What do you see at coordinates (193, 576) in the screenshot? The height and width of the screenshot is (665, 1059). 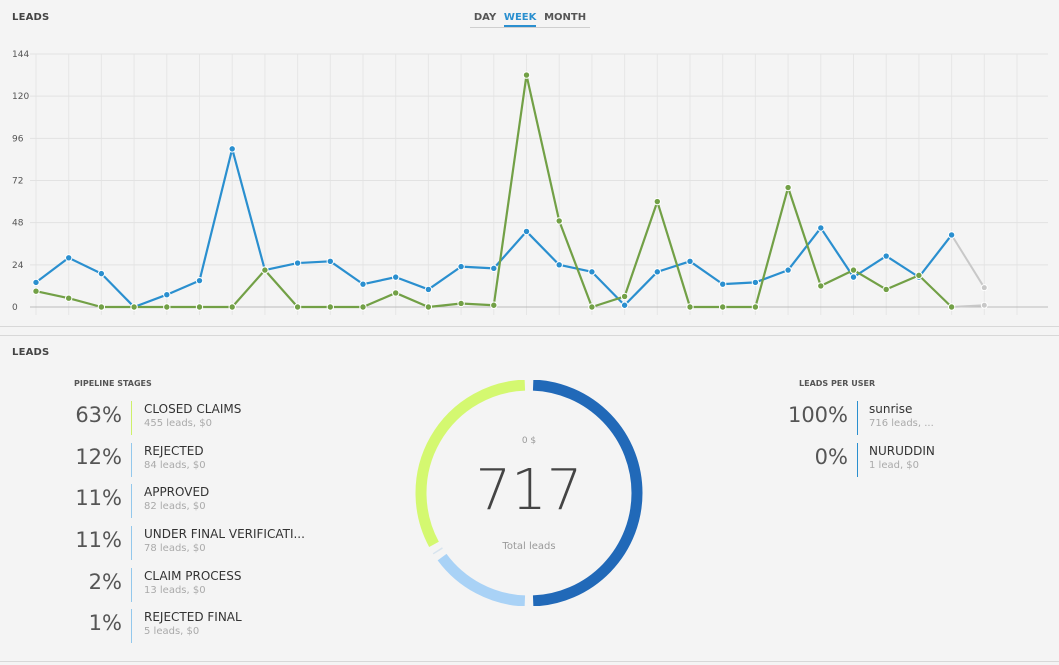 I see `stage-name: CLAIM PROCESS` at bounding box center [193, 576].